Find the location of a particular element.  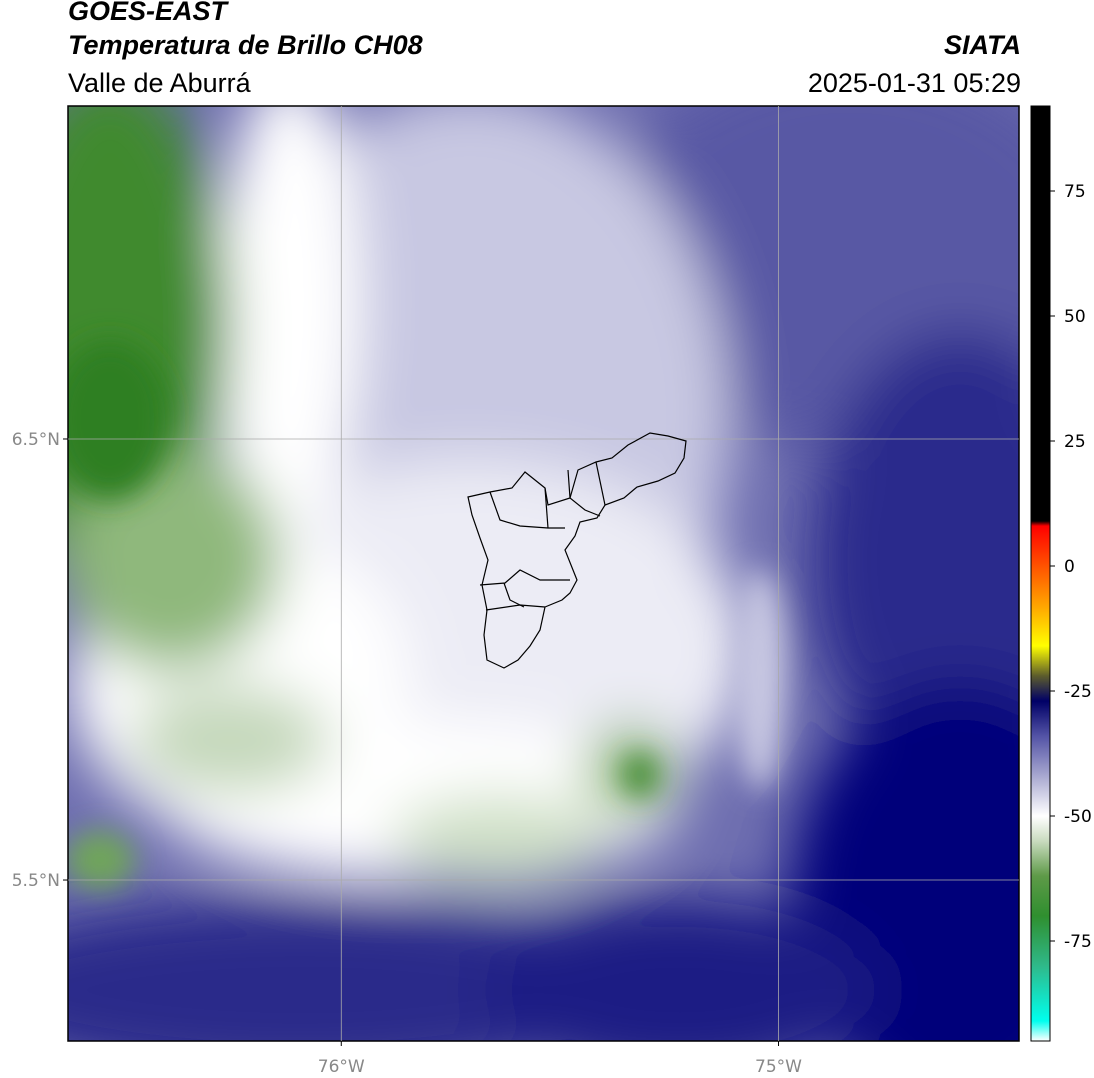

colorbar-scale is located at coordinates (1040, 573).